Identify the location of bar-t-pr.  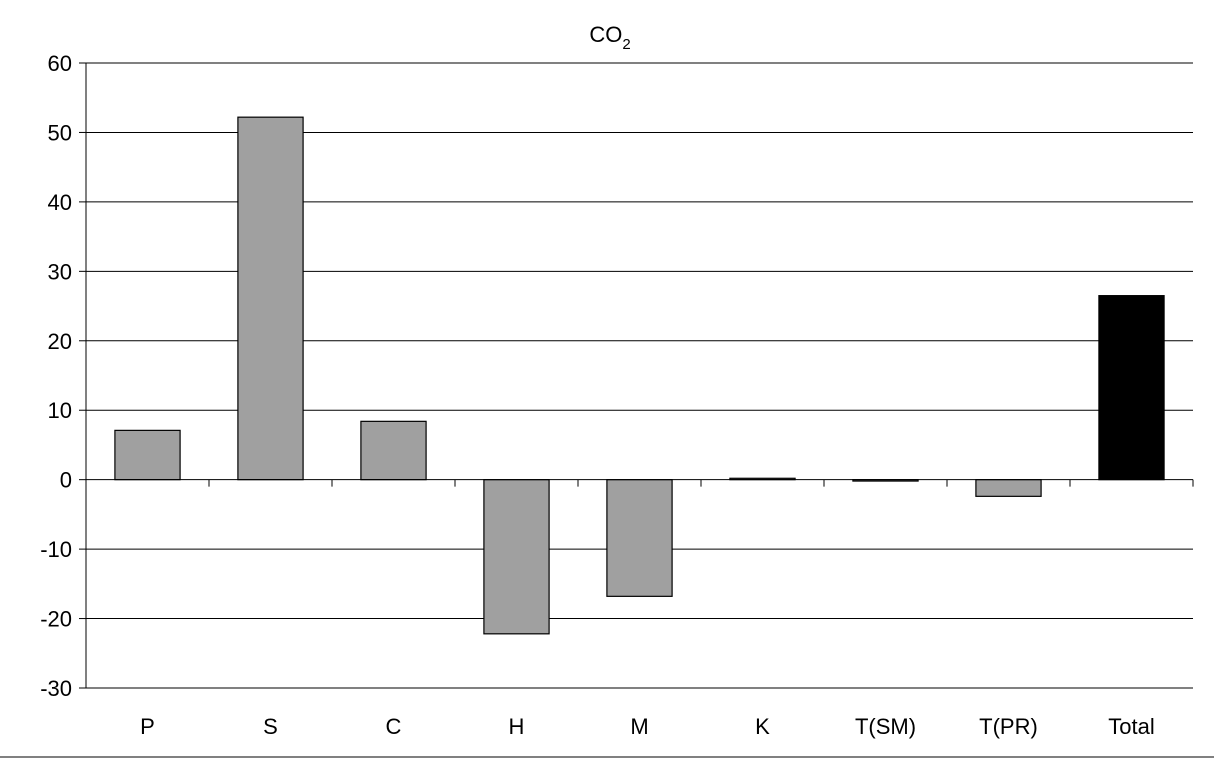
(1008, 488).